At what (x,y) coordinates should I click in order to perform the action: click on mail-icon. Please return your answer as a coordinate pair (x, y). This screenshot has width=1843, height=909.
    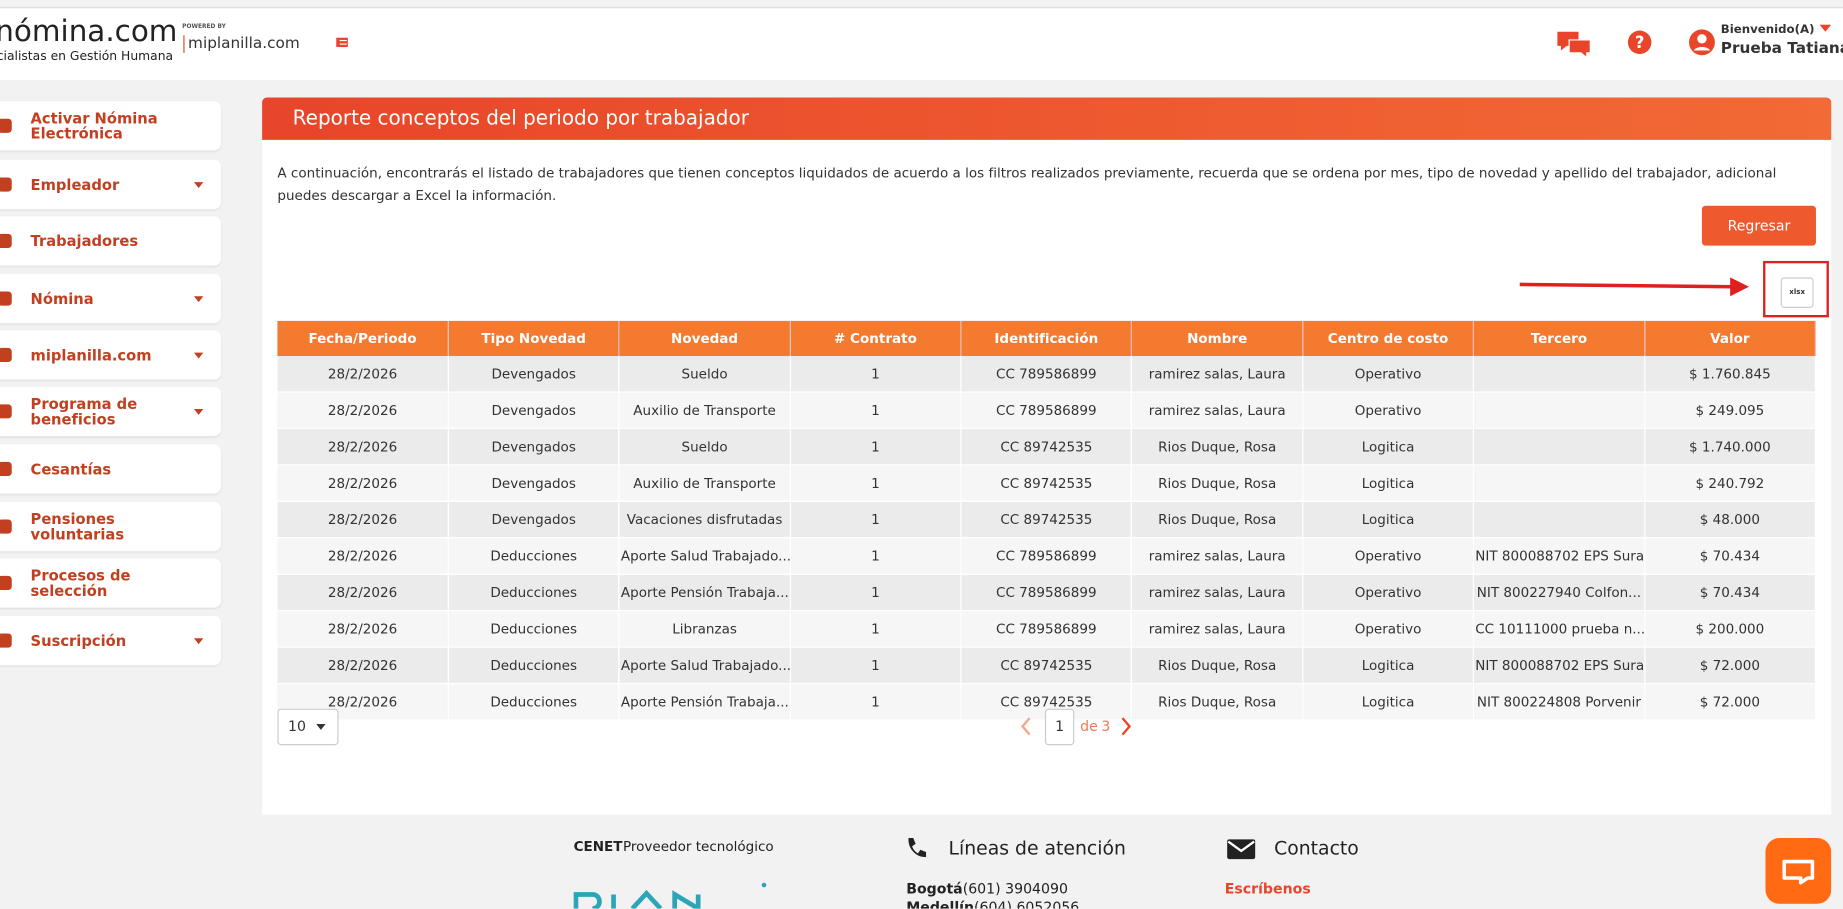
    Looking at the image, I should click on (1241, 849).